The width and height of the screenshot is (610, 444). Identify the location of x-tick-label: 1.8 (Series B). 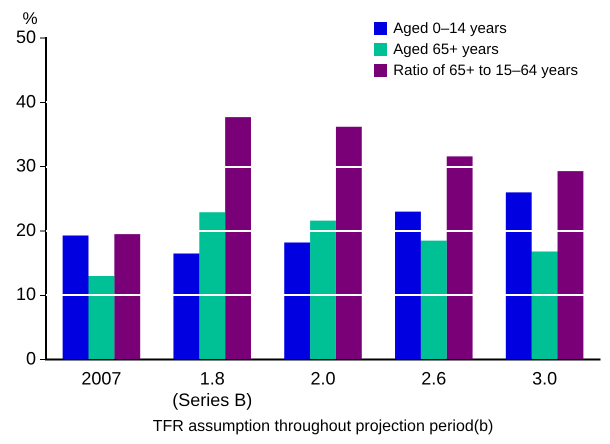
(212, 389).